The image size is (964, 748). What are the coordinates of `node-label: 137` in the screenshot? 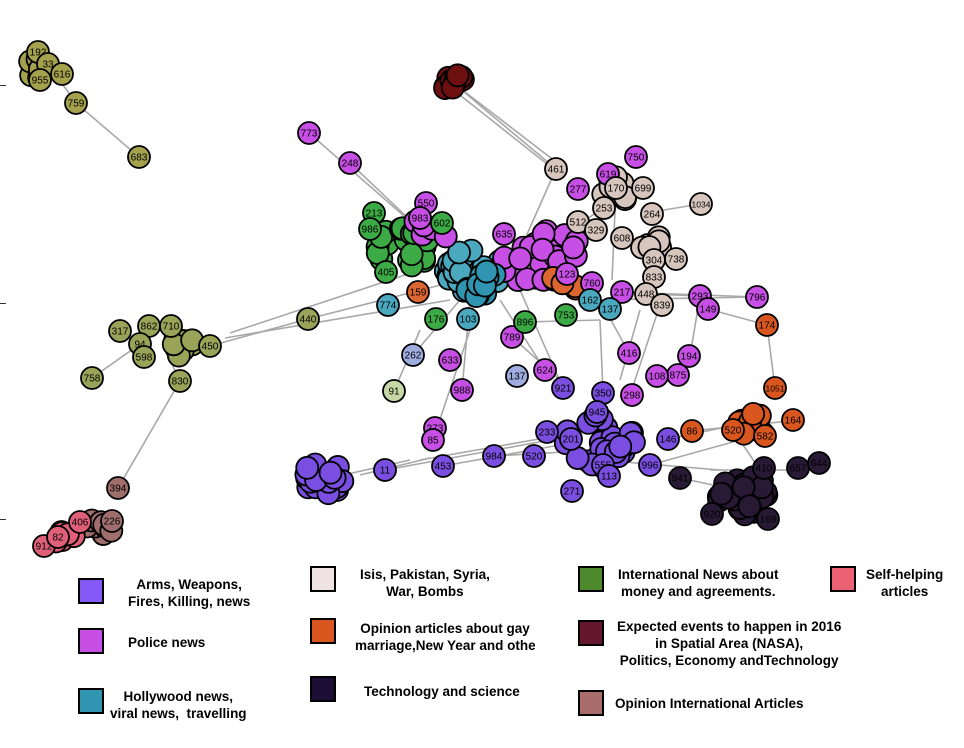 It's located at (517, 377).